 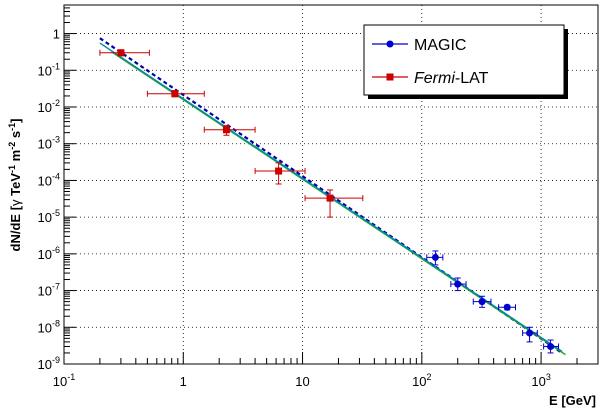 I want to click on ylabel-pre: dN/dE [, so click(x=15, y=228).